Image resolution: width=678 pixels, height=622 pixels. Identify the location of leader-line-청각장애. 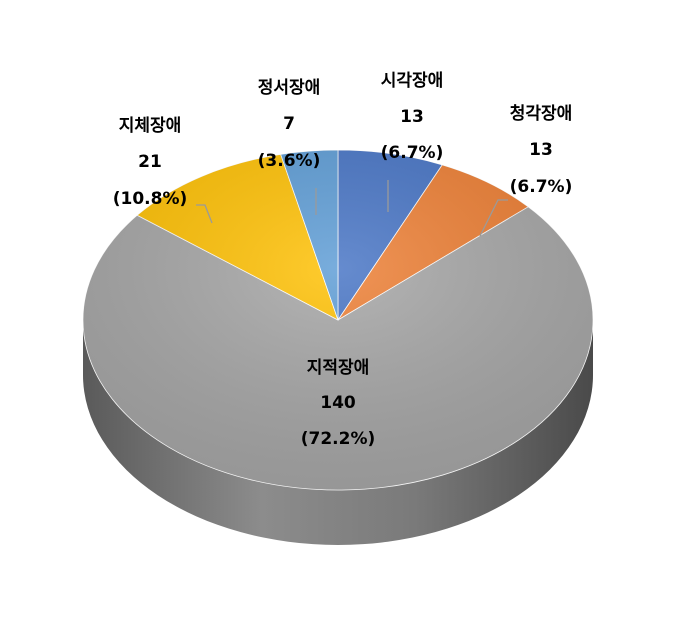
(493, 218).